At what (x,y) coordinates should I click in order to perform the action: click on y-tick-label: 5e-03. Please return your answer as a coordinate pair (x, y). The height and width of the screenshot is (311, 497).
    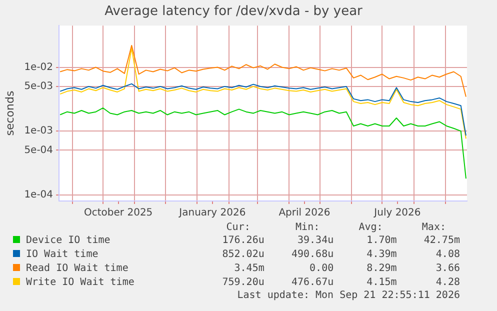
    Looking at the image, I should click on (39, 86).